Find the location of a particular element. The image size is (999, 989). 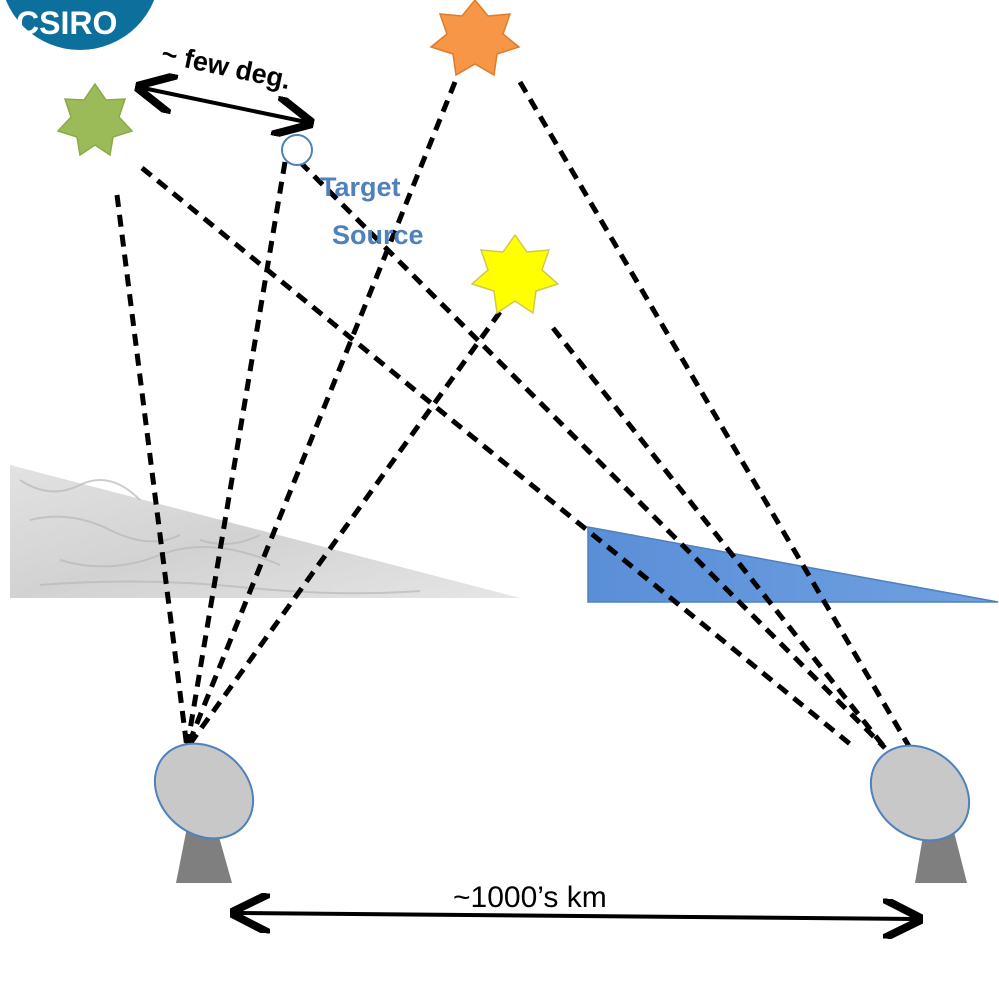

csiro-logo-text: CSIRO is located at coordinates (66, 23).